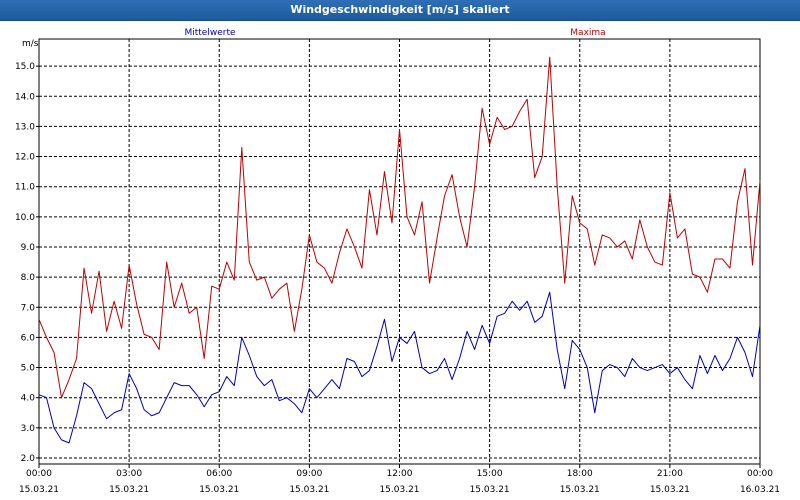 This screenshot has width=800, height=500. Describe the element at coordinates (129, 474) in the screenshot. I see `x-tick-time-label: 03:00` at that location.